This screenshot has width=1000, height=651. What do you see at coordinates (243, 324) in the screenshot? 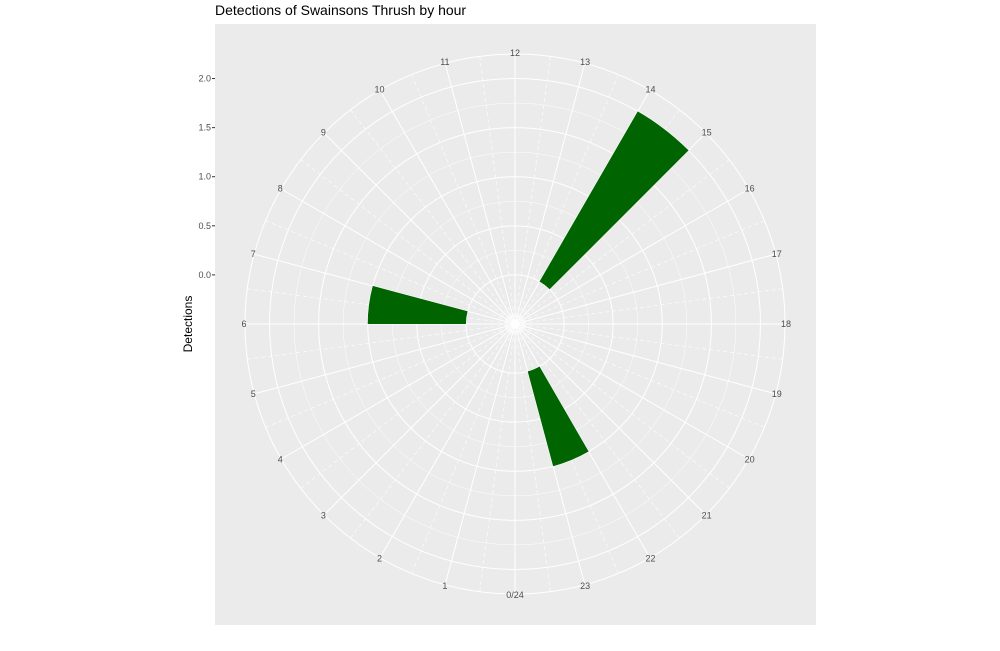
I see `hour-label: 6` at bounding box center [243, 324].